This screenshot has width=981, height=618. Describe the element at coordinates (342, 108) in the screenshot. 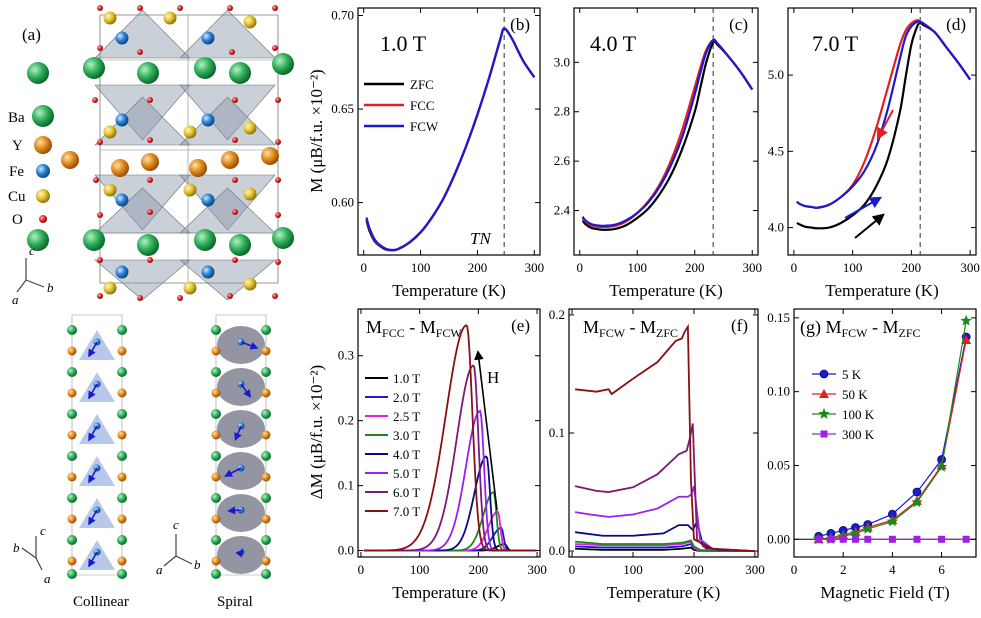

I see `y-tick-label: 0.65` at that location.